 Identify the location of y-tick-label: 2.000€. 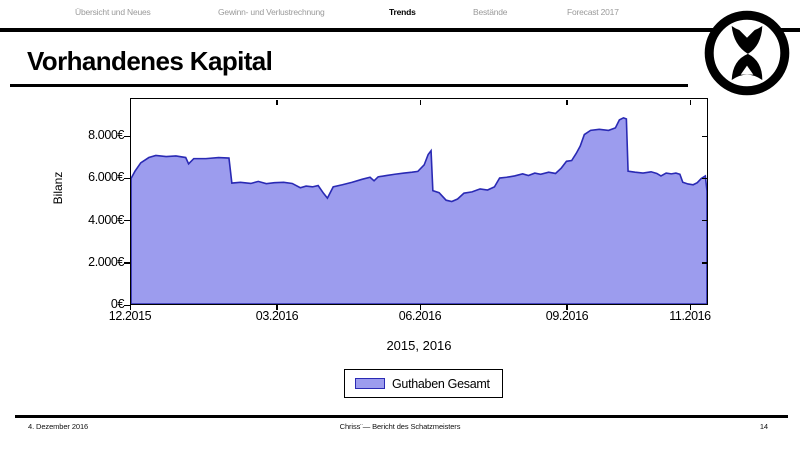
(106, 262).